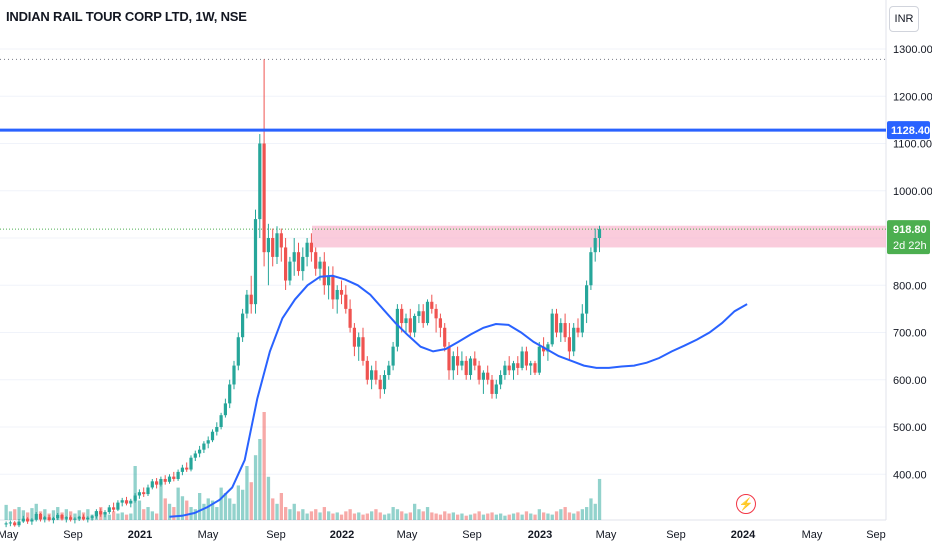  Describe the element at coordinates (342, 535) in the screenshot. I see `x-tick-label: 2022` at that location.